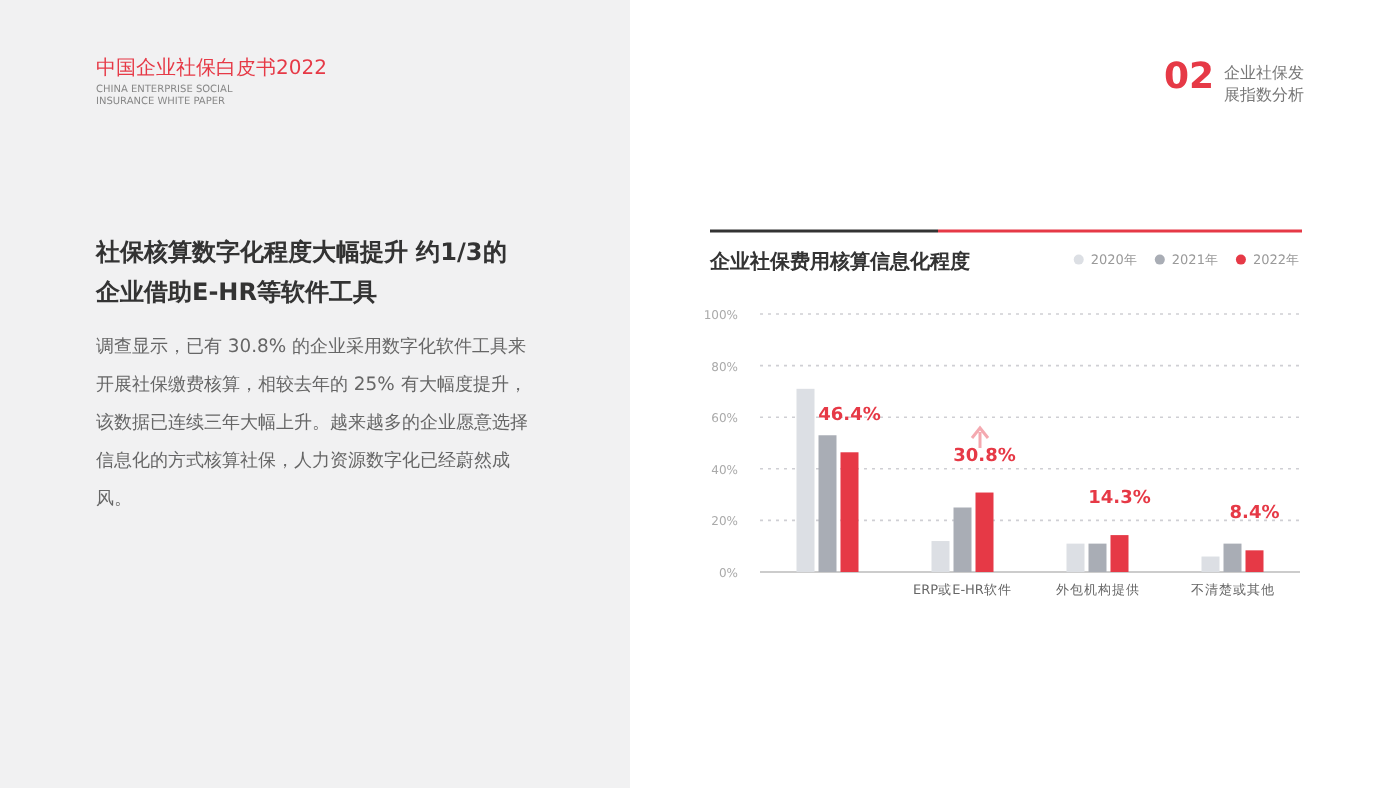 This screenshot has height=788, width=1400. Describe the element at coordinates (984, 456) in the screenshot. I see `data-label: 30.8%` at that location.